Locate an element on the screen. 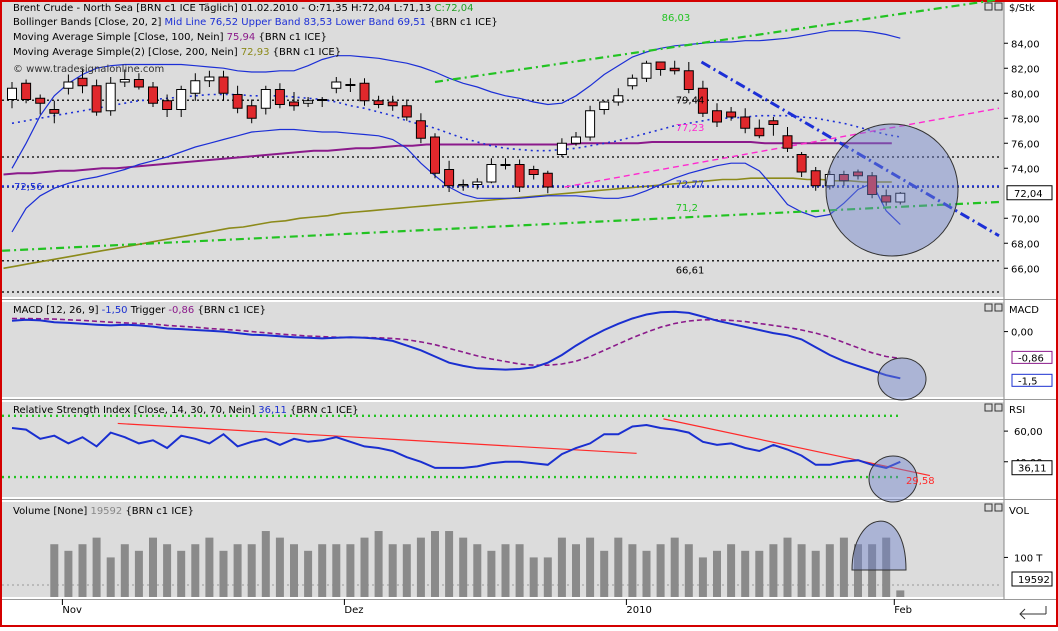 Image resolution: width=1058 pixels, height=631 pixels. y-tick-label: 66,00 is located at coordinates (1025, 269).